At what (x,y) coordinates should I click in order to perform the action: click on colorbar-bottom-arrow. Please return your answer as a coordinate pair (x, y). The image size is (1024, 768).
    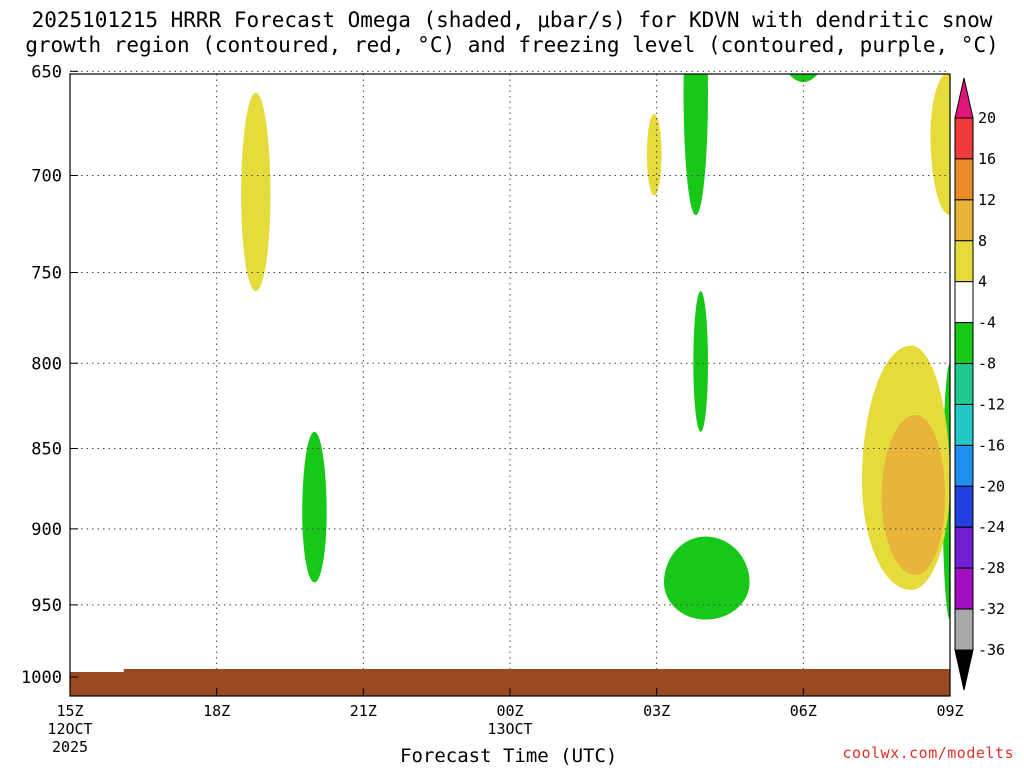
    Looking at the image, I should click on (964, 670).